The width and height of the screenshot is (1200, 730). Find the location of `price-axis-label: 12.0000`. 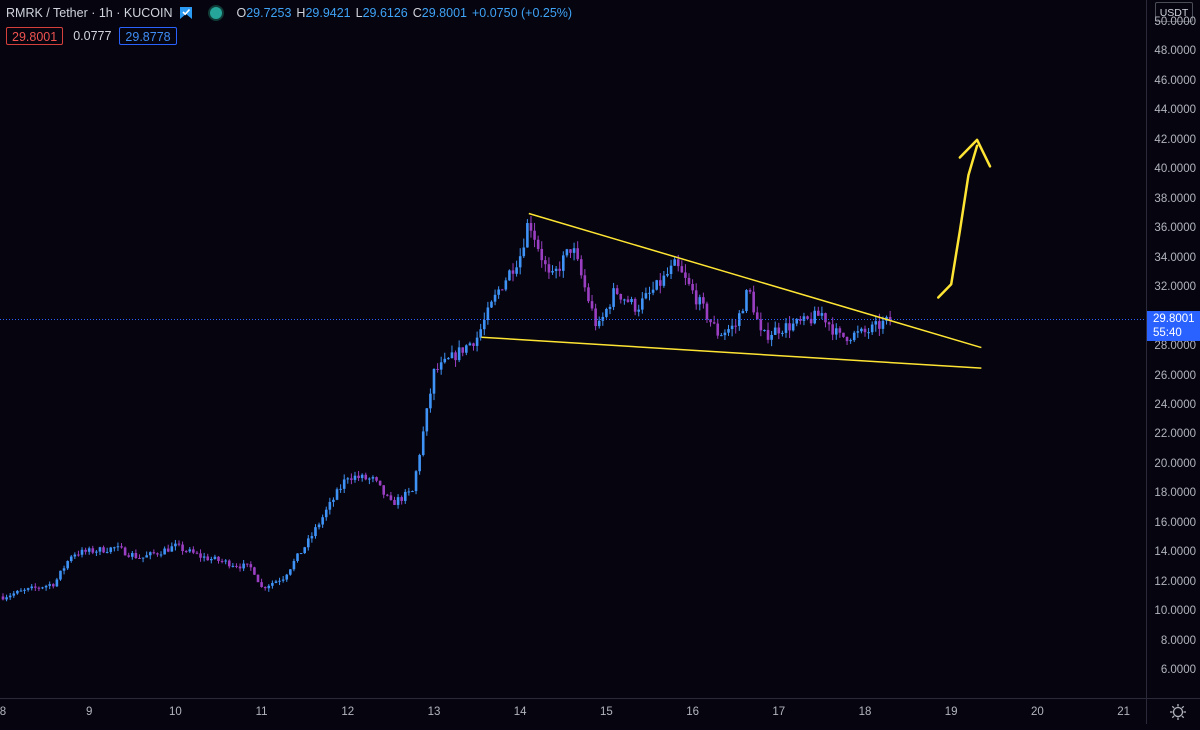

price-axis-label: 12.0000 is located at coordinates (1175, 581).